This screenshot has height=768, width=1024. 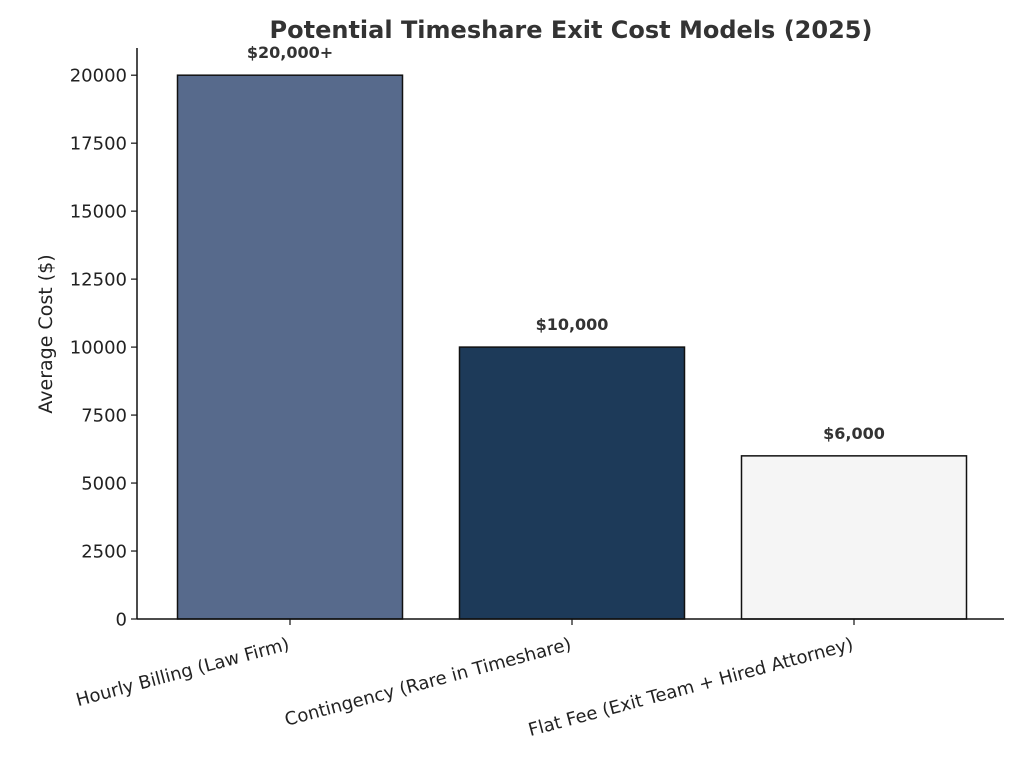 What do you see at coordinates (104, 416) in the screenshot?
I see `y-tick-label: 7500` at bounding box center [104, 416].